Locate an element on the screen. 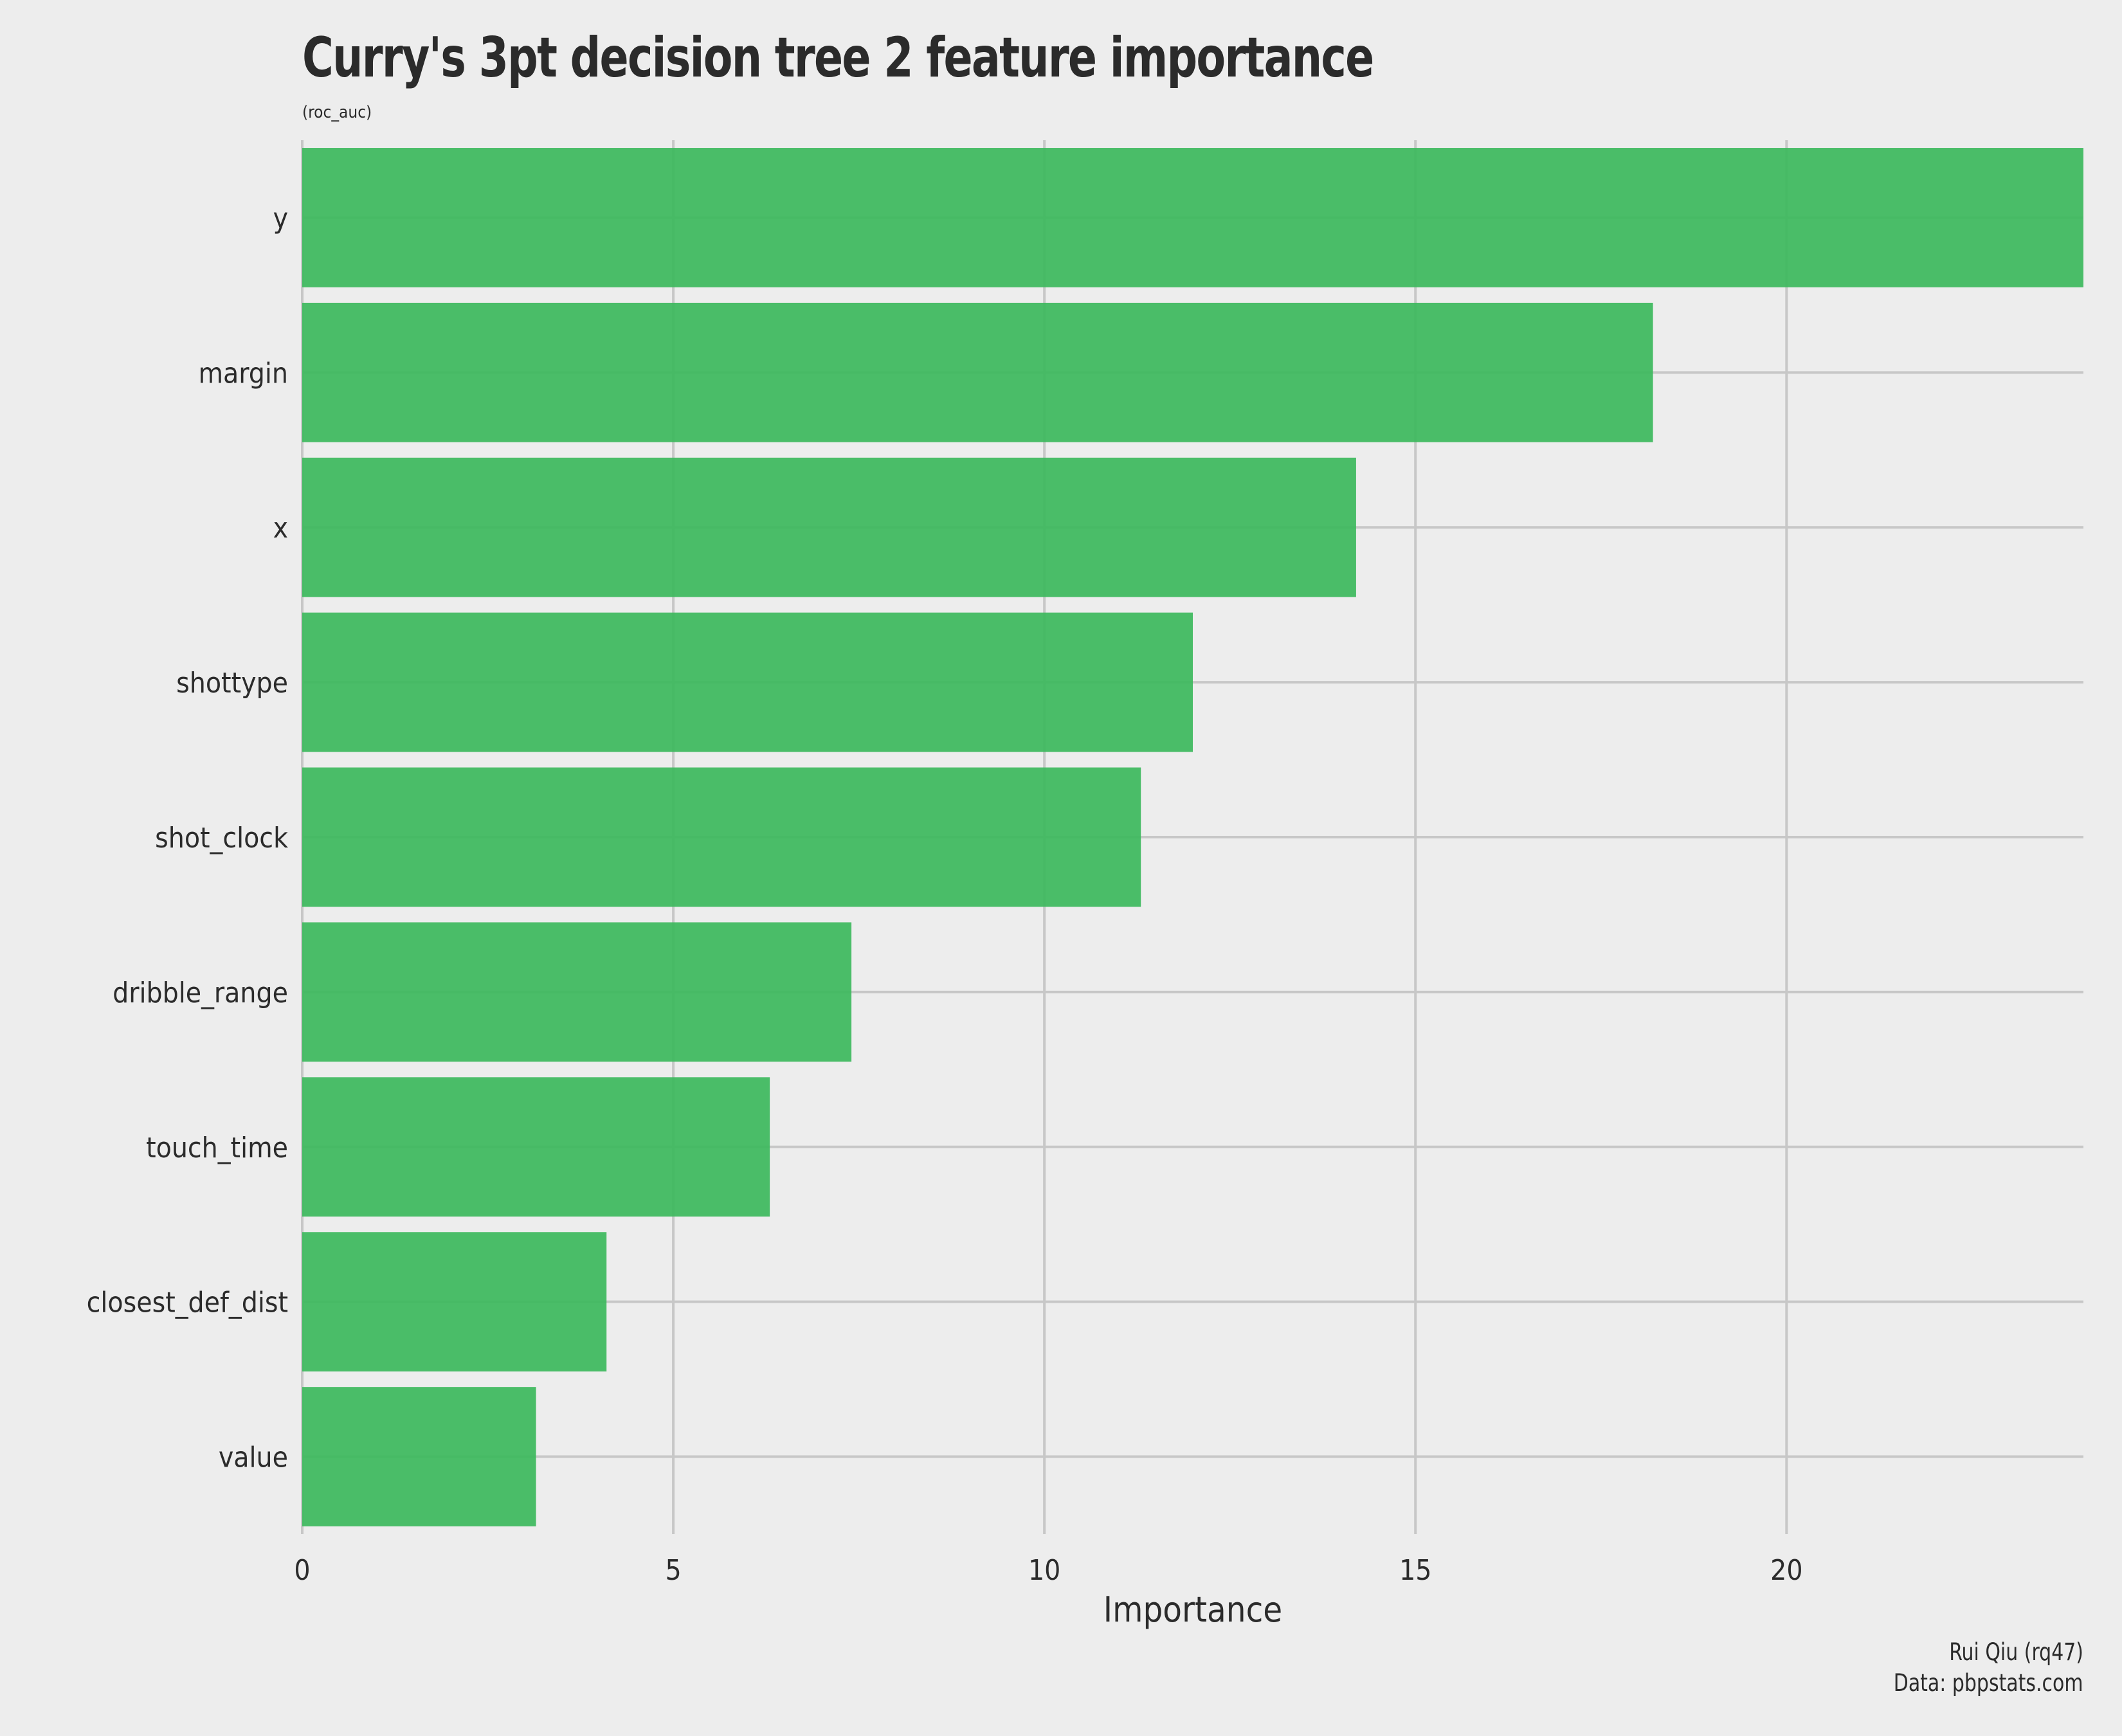 This screenshot has width=2122, height=1736. bar-margin is located at coordinates (977, 372).